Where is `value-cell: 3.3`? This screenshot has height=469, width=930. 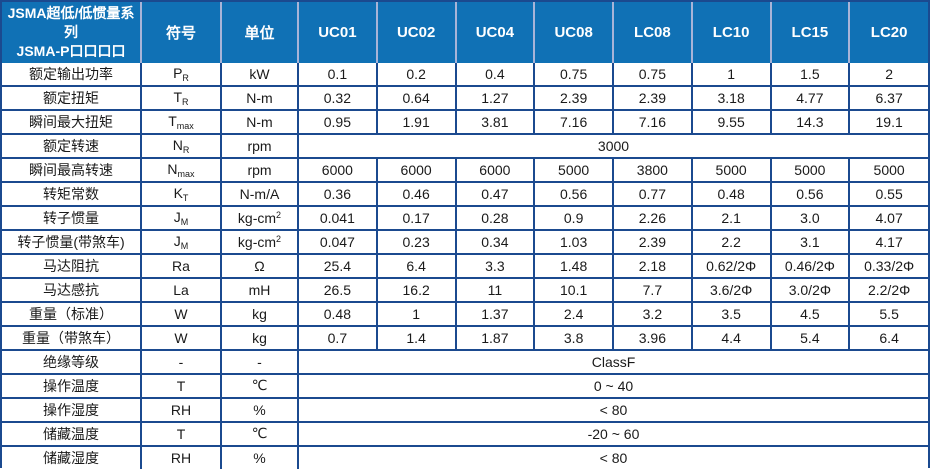
value-cell: 3.3 is located at coordinates (495, 266).